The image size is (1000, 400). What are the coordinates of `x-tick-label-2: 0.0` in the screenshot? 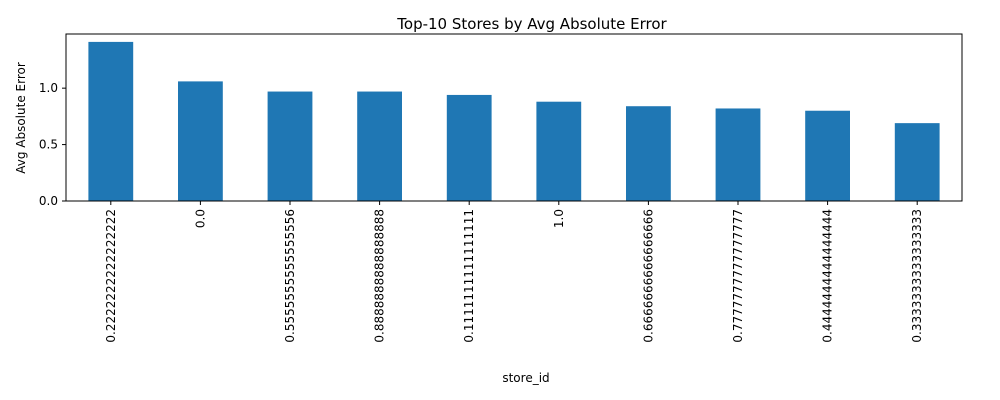 It's located at (200, 218).